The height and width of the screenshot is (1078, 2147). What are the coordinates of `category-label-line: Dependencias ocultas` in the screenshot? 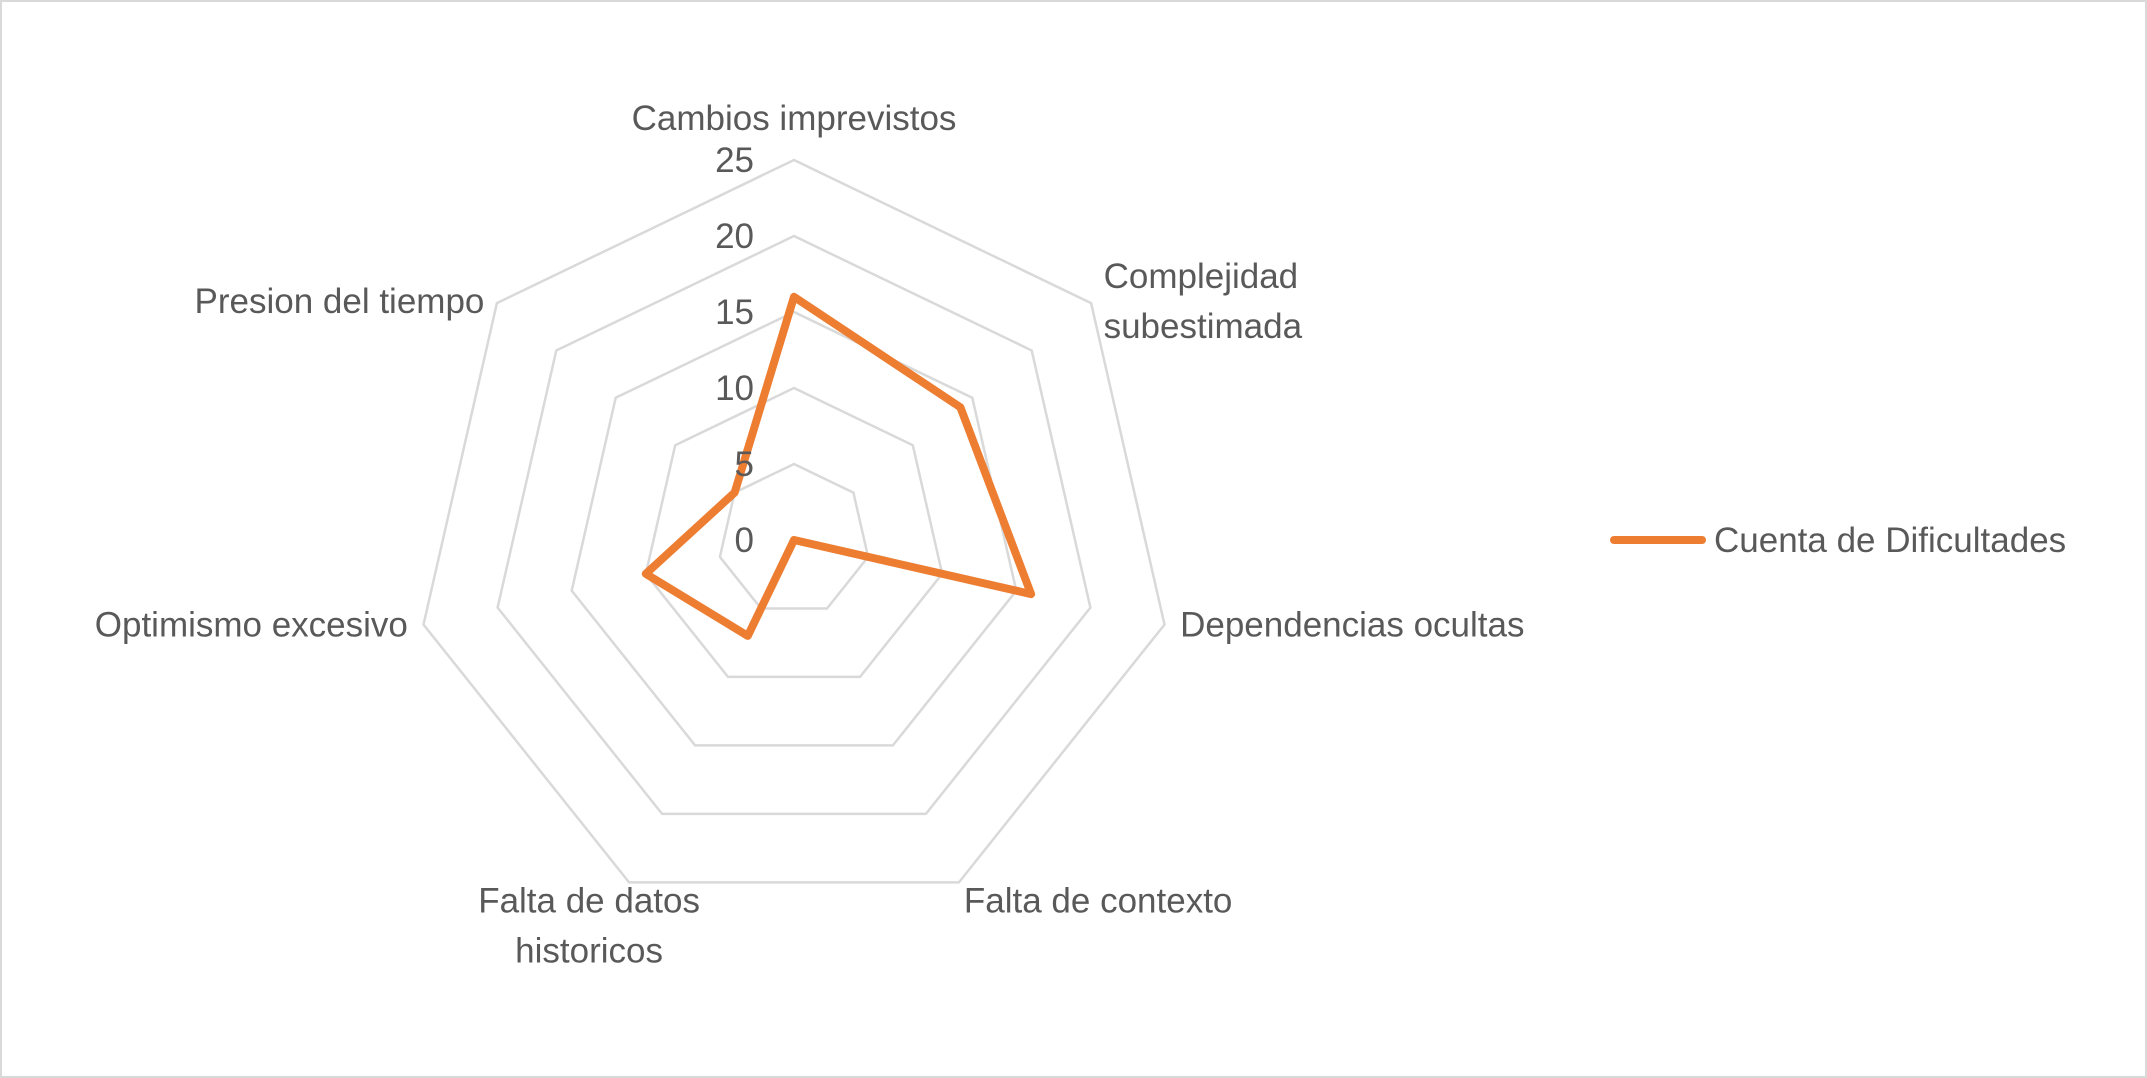 It's located at (1352, 625).